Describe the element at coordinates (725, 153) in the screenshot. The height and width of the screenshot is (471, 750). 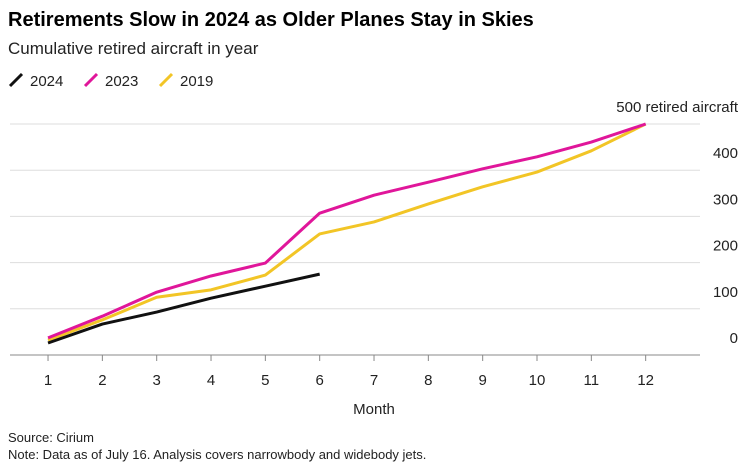
I see `y-tick-label: 400` at that location.